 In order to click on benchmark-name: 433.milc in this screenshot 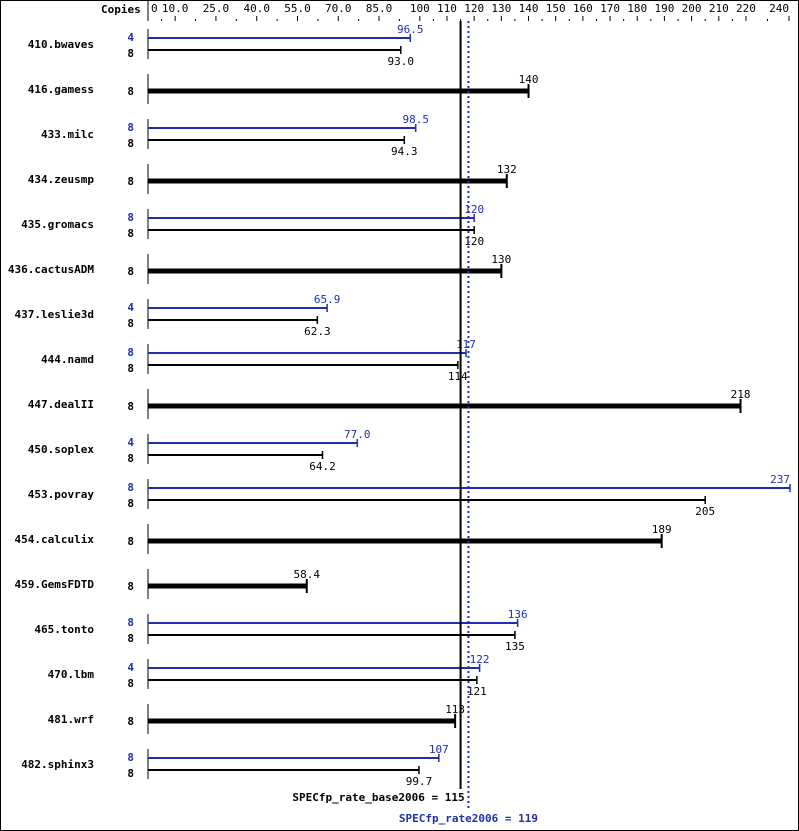, I will do `click(67, 134)`.